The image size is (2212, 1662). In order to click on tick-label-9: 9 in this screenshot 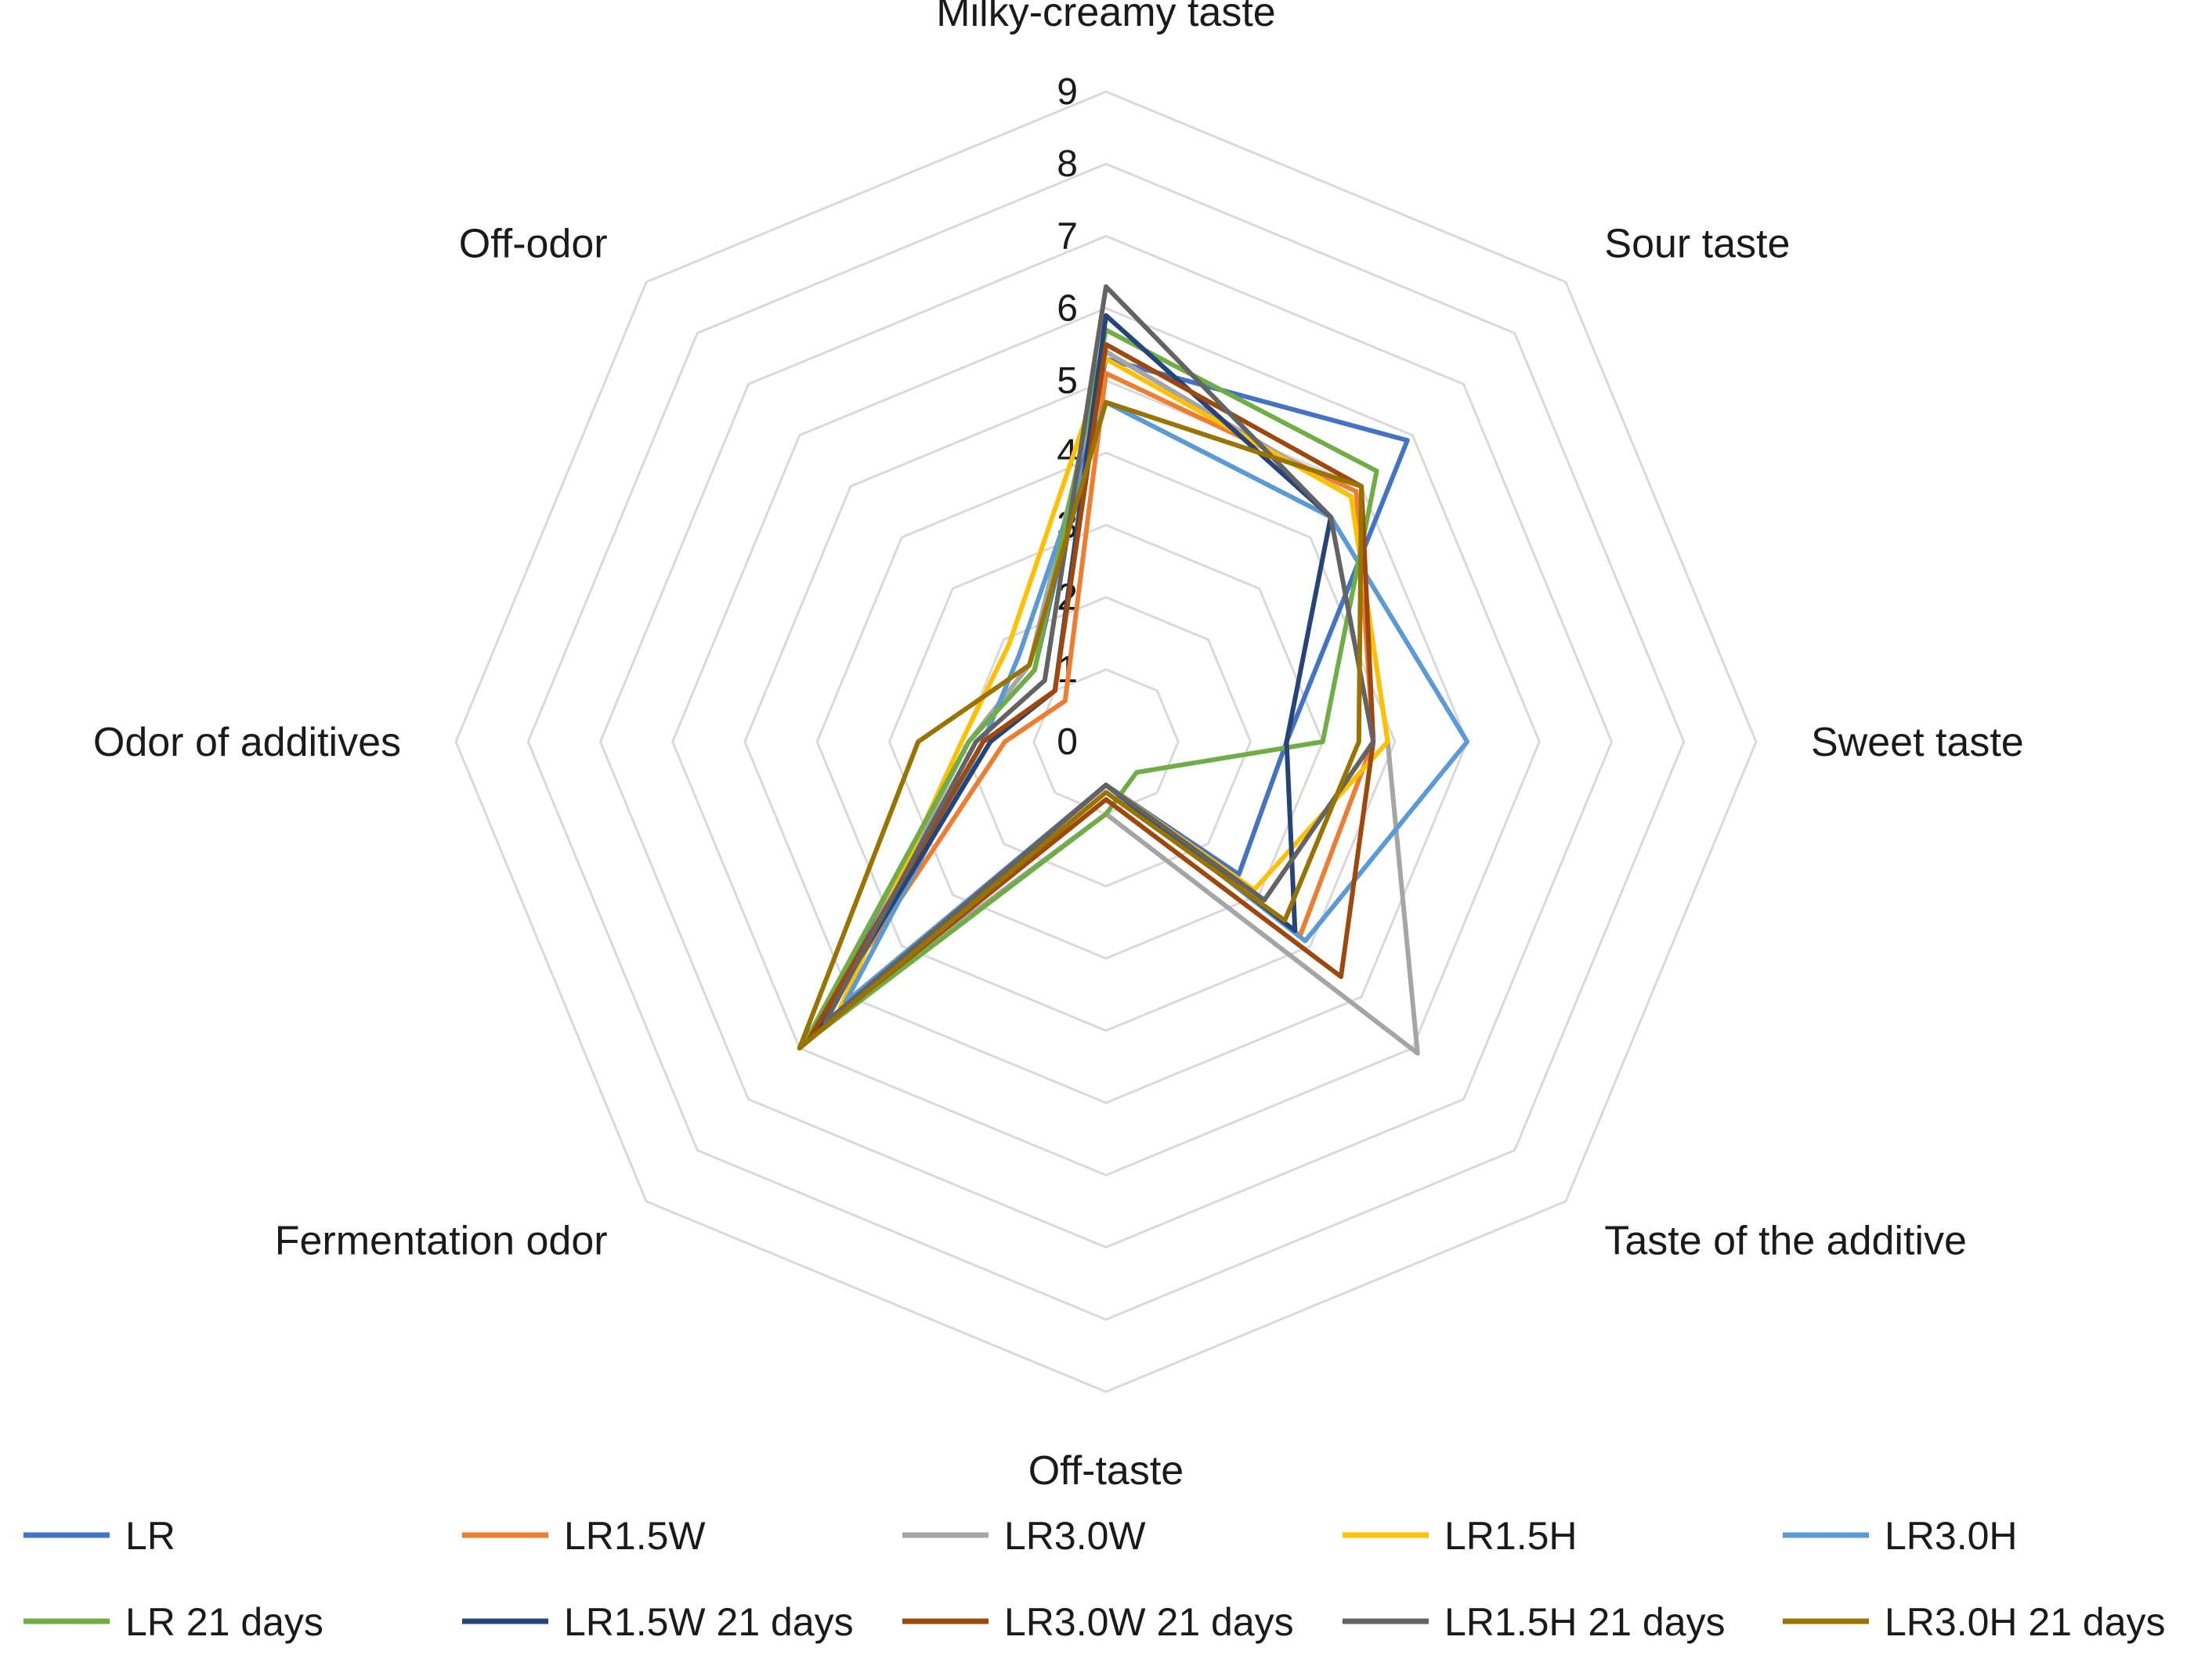, I will do `click(1067, 92)`.